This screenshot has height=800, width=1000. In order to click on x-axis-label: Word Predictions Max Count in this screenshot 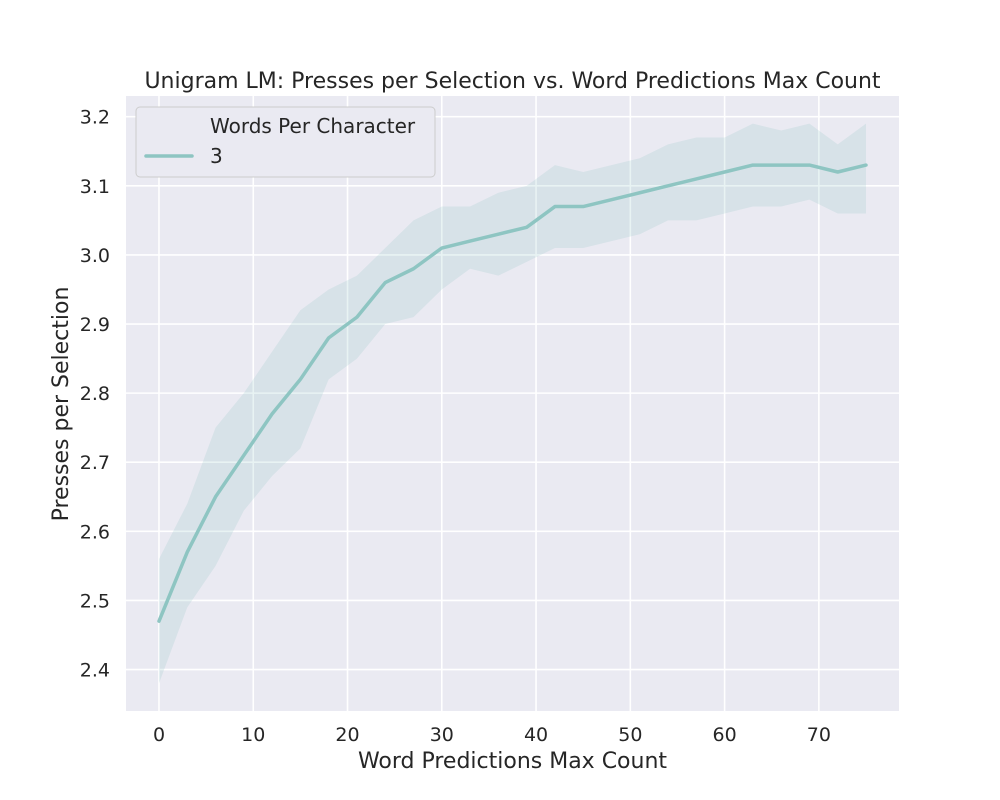, I will do `click(512, 761)`.